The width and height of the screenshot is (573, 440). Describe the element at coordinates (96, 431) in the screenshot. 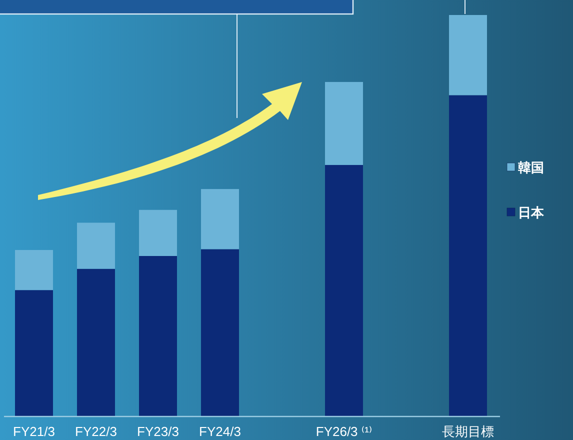

I see `x-tick-label: FY22/3` at that location.